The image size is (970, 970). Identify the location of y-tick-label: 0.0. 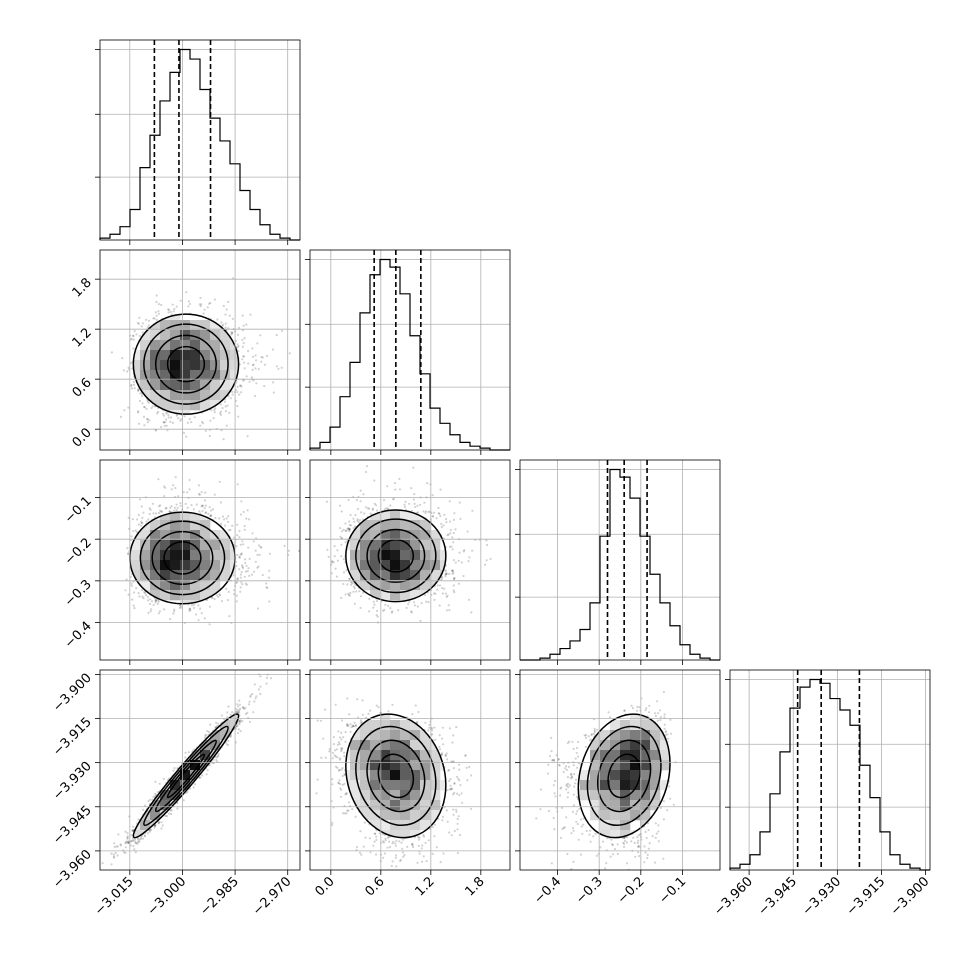
(82, 437).